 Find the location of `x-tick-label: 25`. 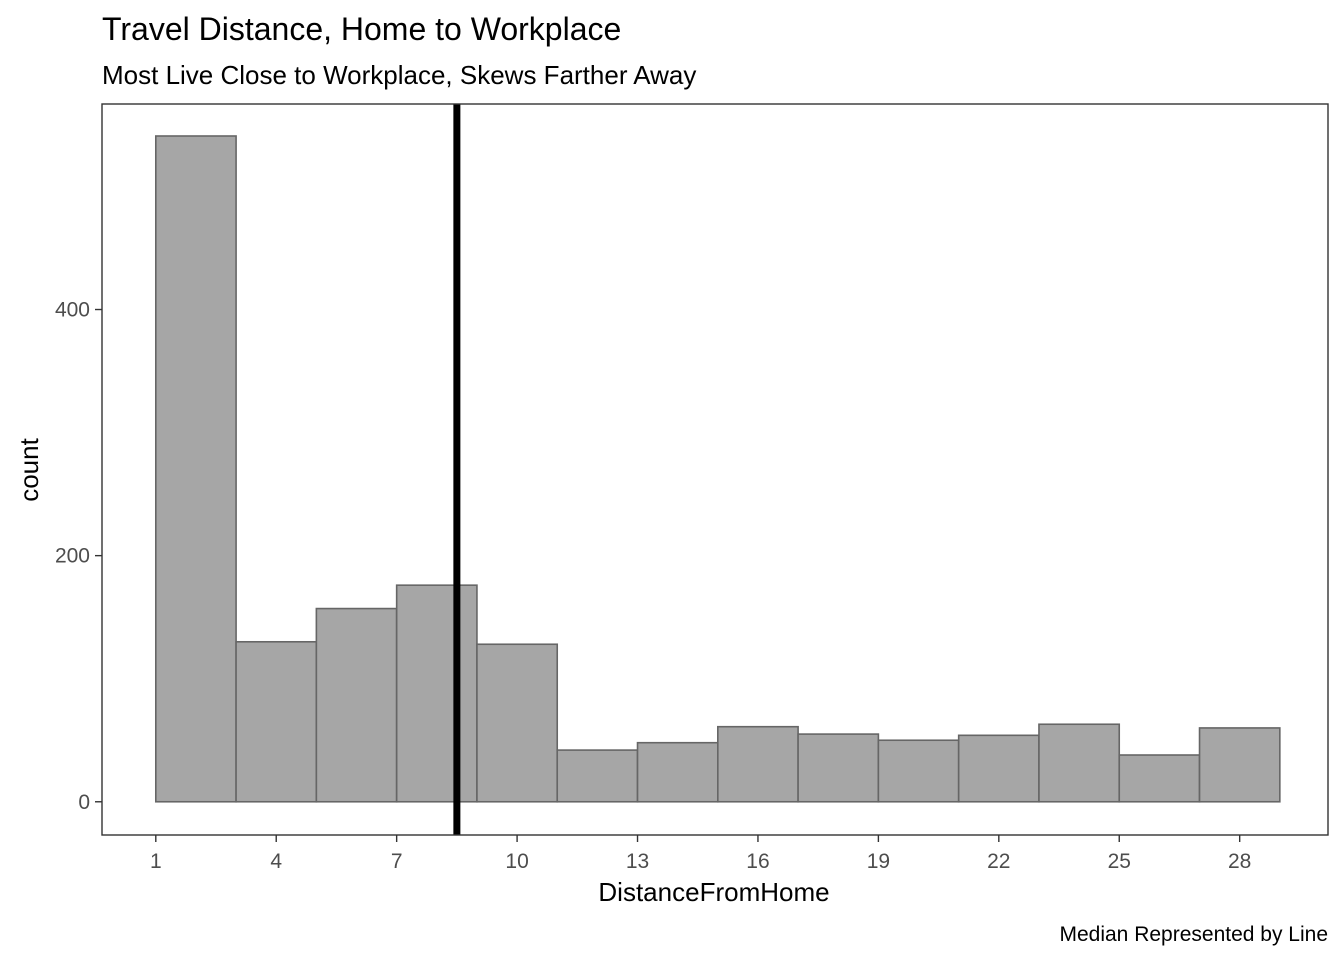

x-tick-label: 25 is located at coordinates (1119, 861).